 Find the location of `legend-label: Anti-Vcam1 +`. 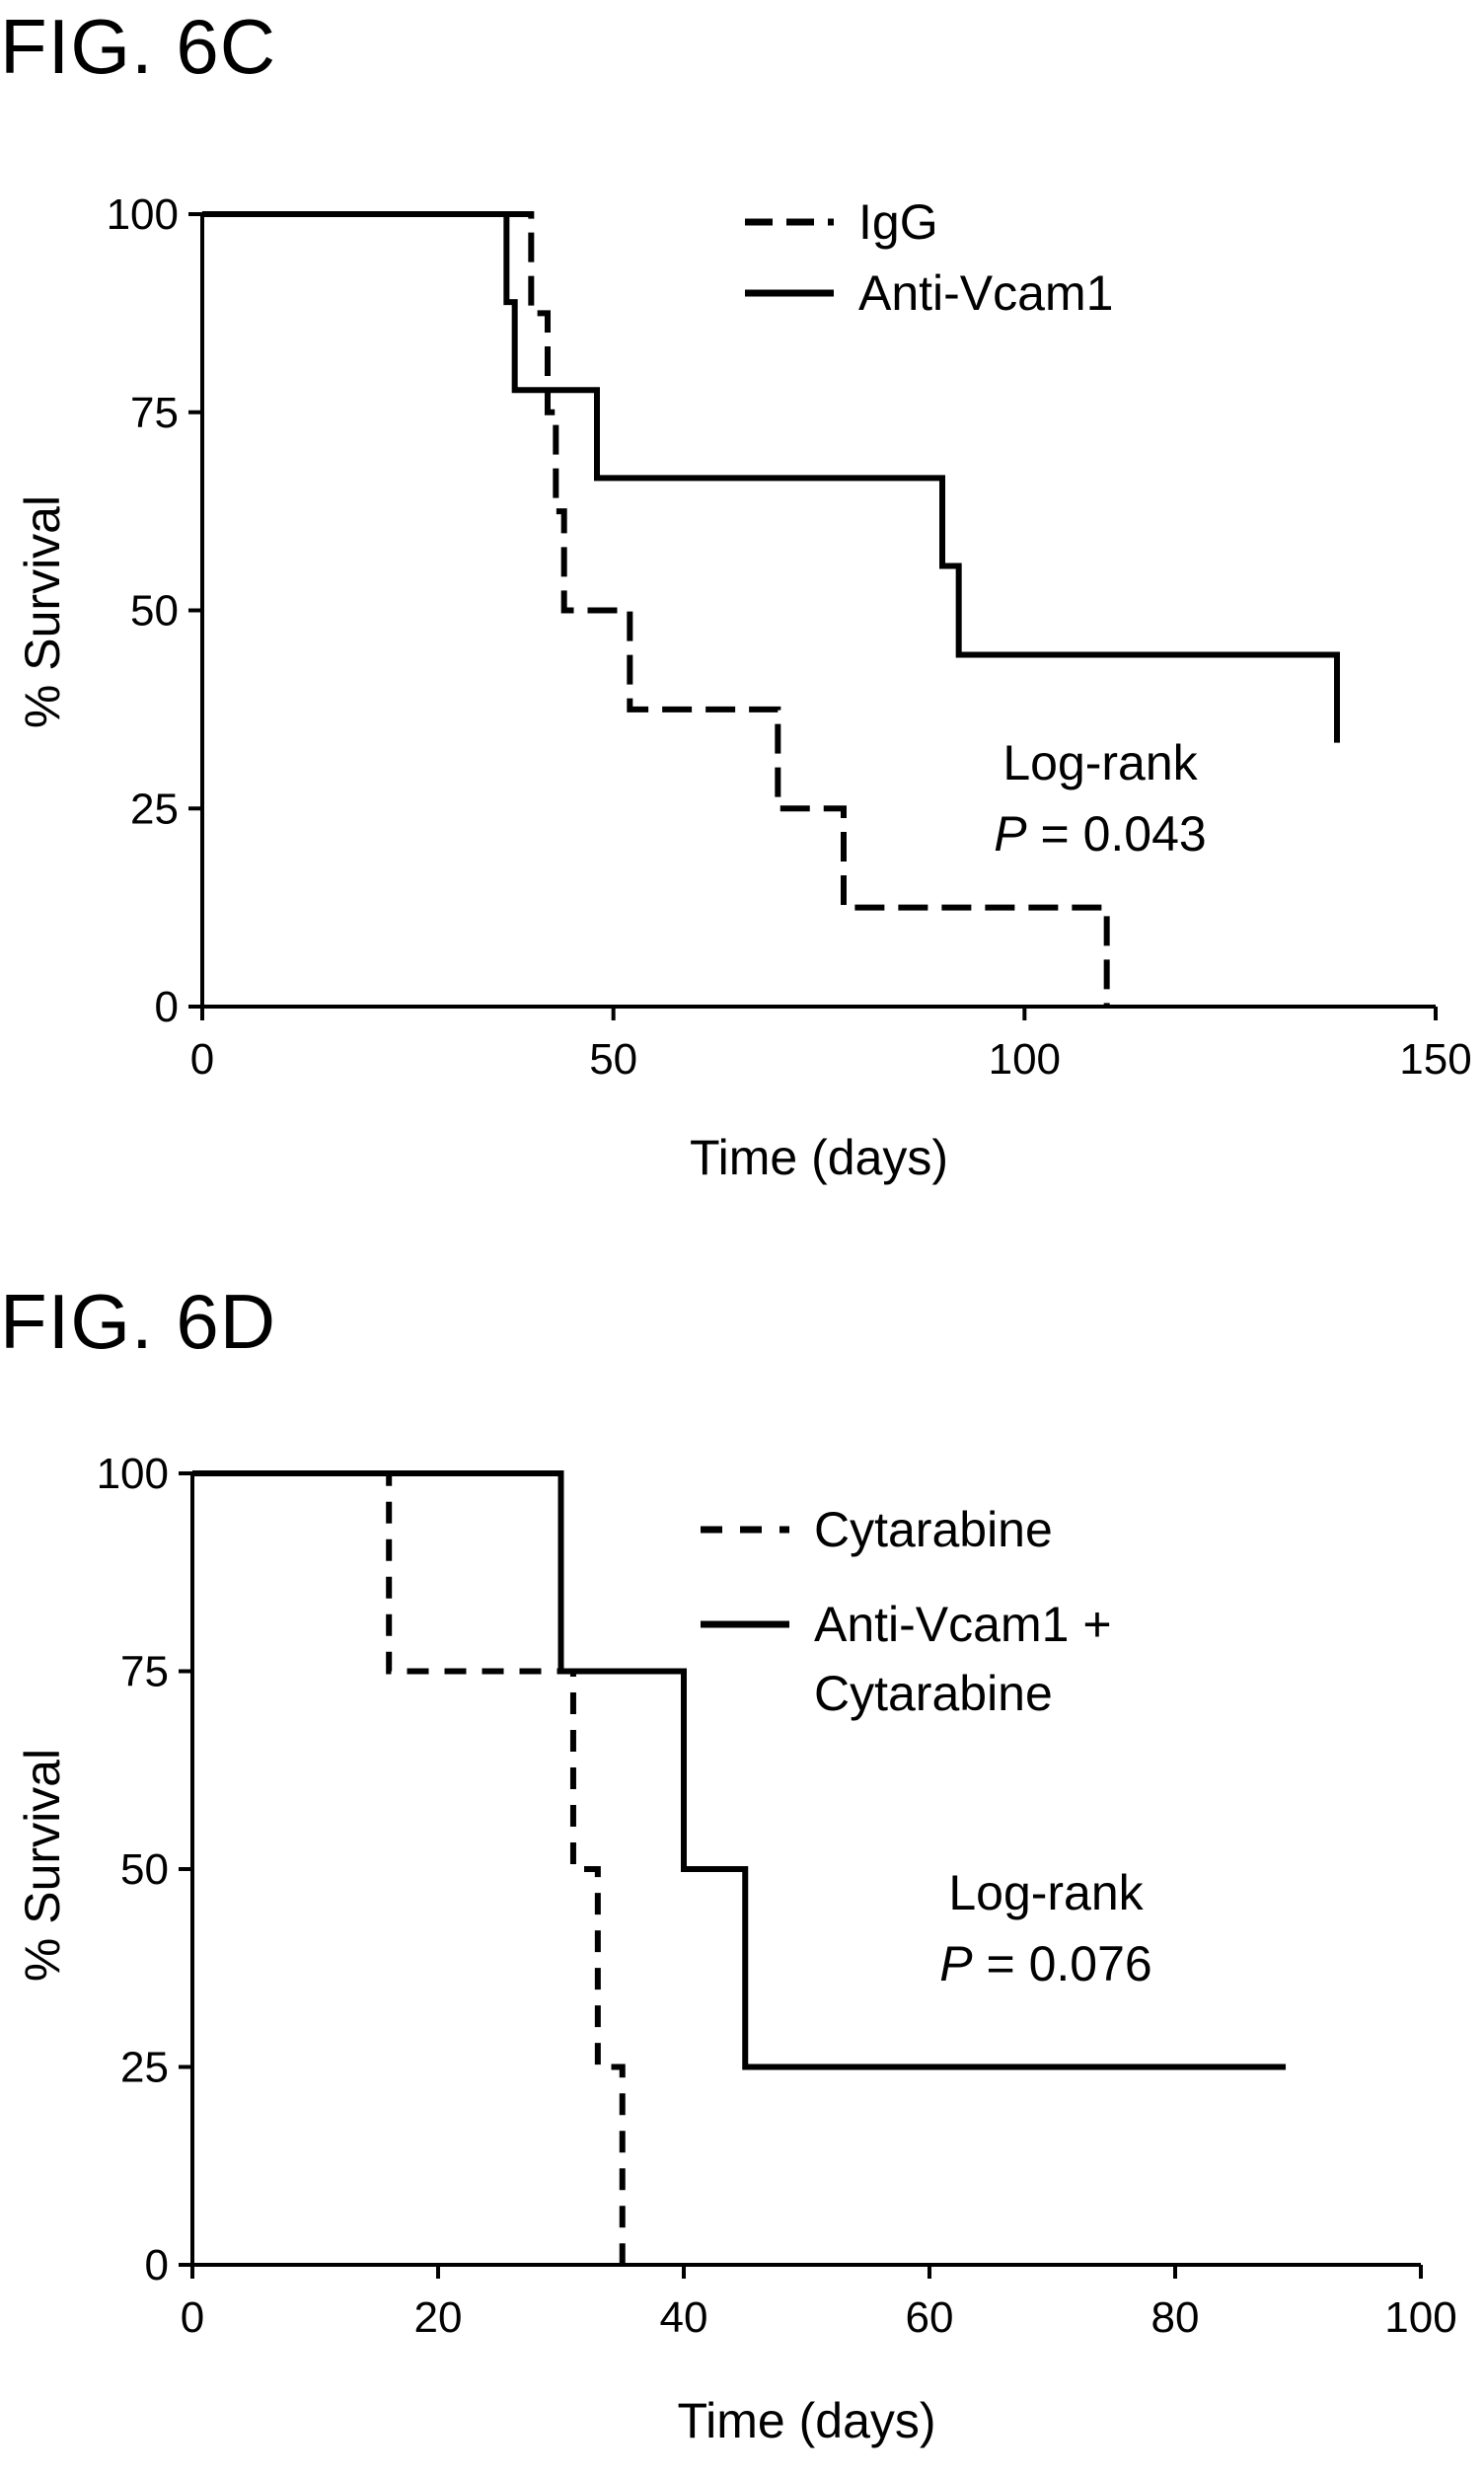

legend-label: Anti-Vcam1 + is located at coordinates (963, 1624).